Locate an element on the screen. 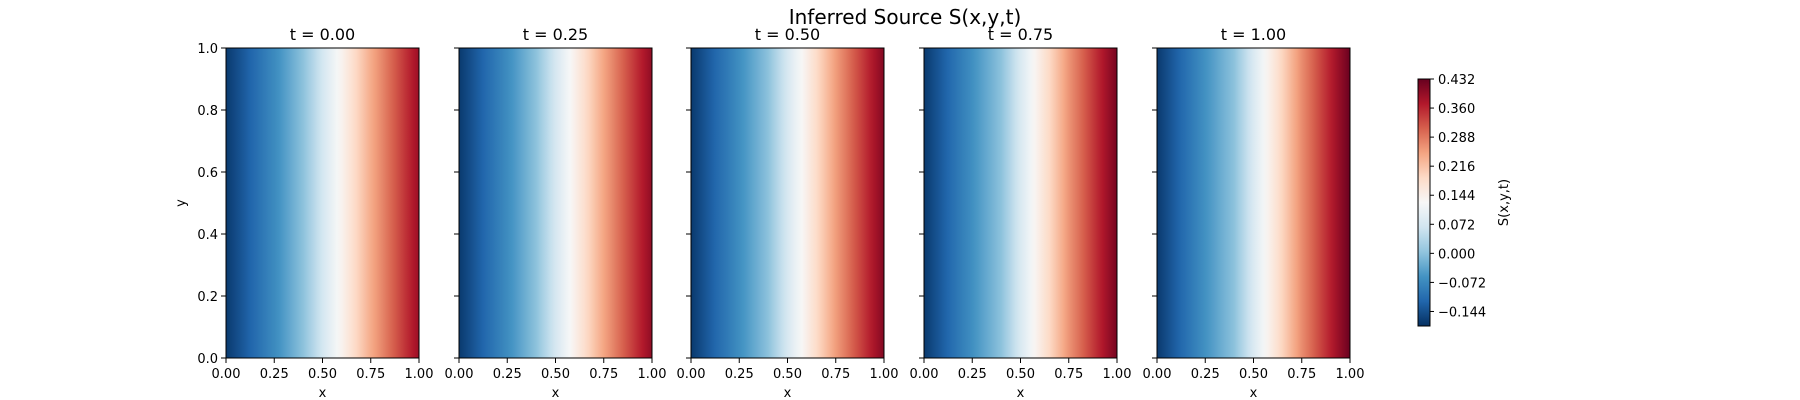 The image size is (1800, 400). colorbar-tick-label: −0.144 is located at coordinates (1462, 312).